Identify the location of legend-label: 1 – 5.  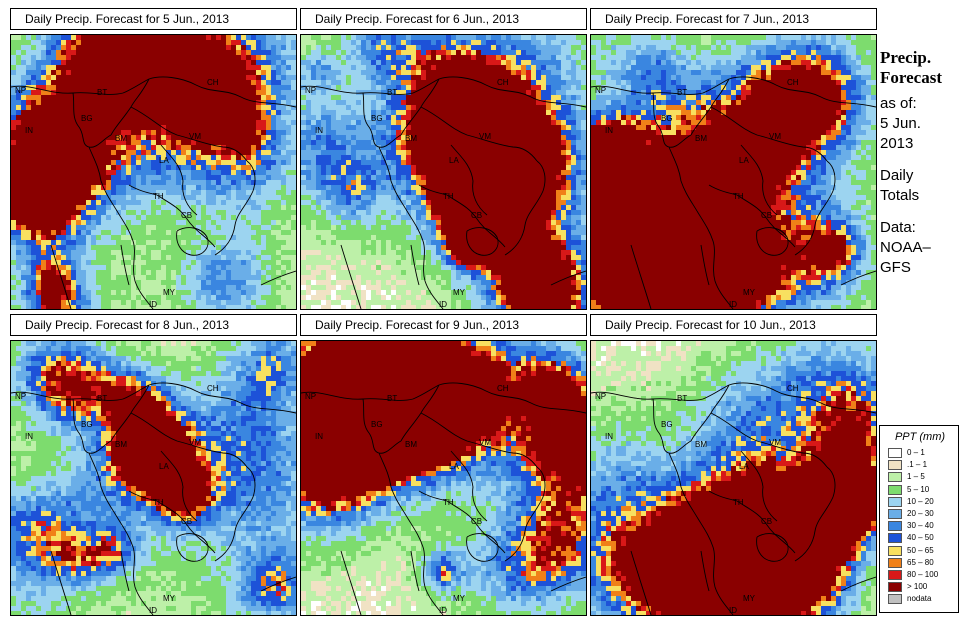
(916, 477).